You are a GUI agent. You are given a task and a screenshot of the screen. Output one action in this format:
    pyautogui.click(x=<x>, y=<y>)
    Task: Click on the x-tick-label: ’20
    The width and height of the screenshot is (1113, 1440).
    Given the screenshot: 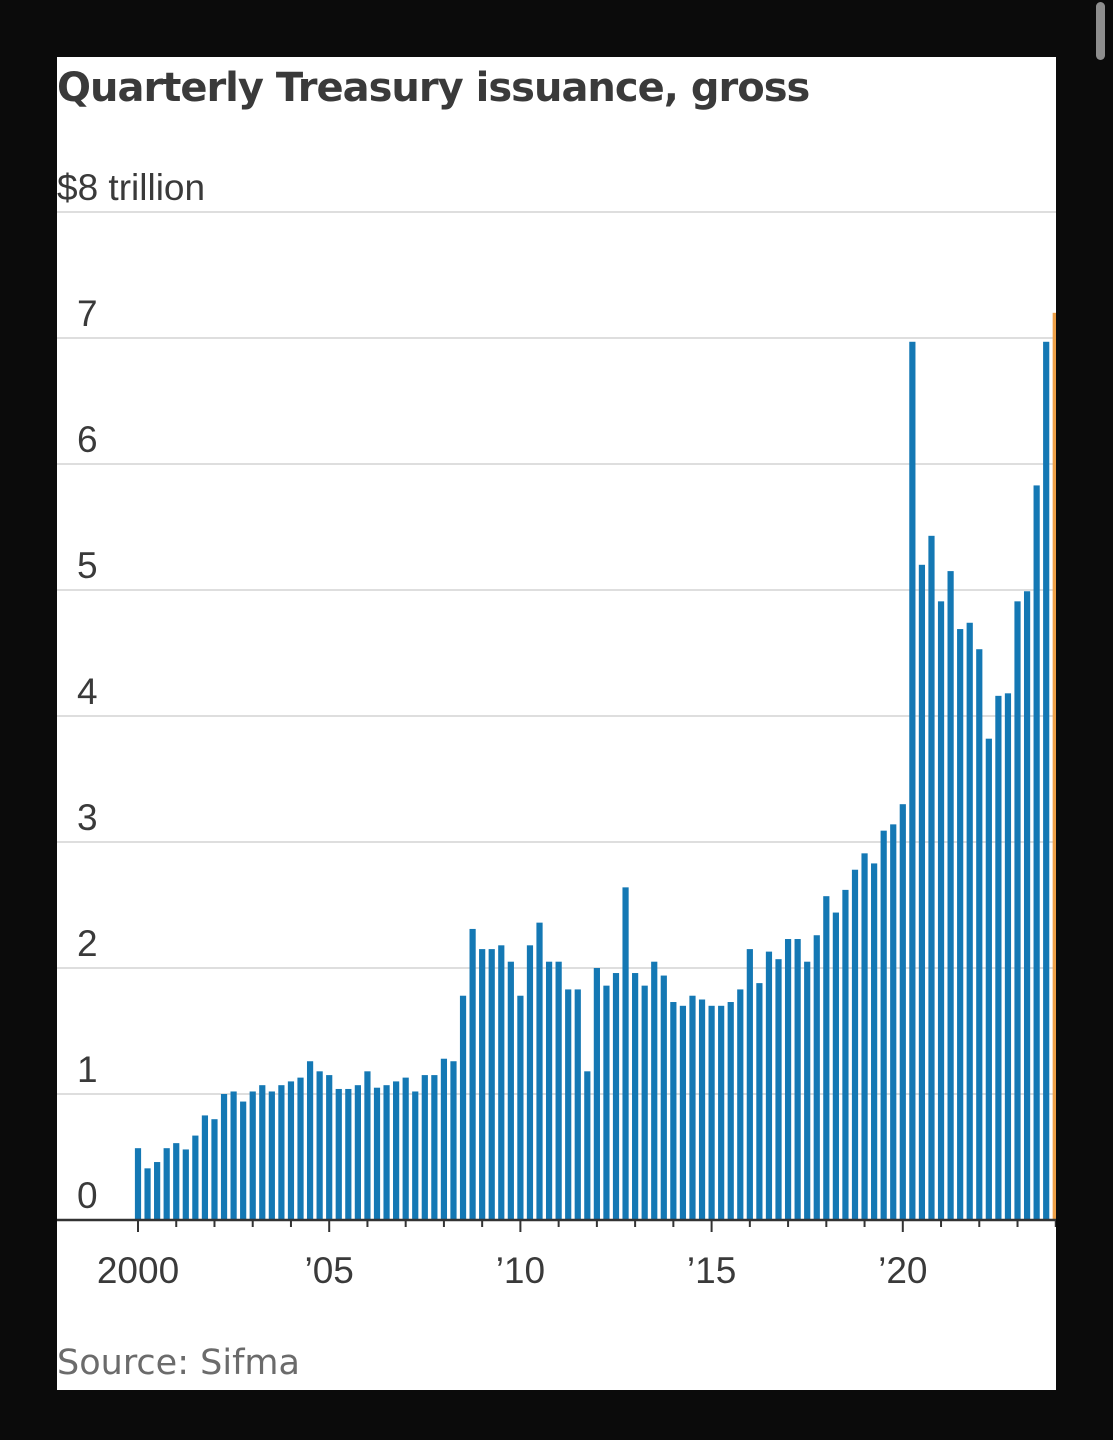 What is the action you would take?
    pyautogui.click(x=902, y=1270)
    